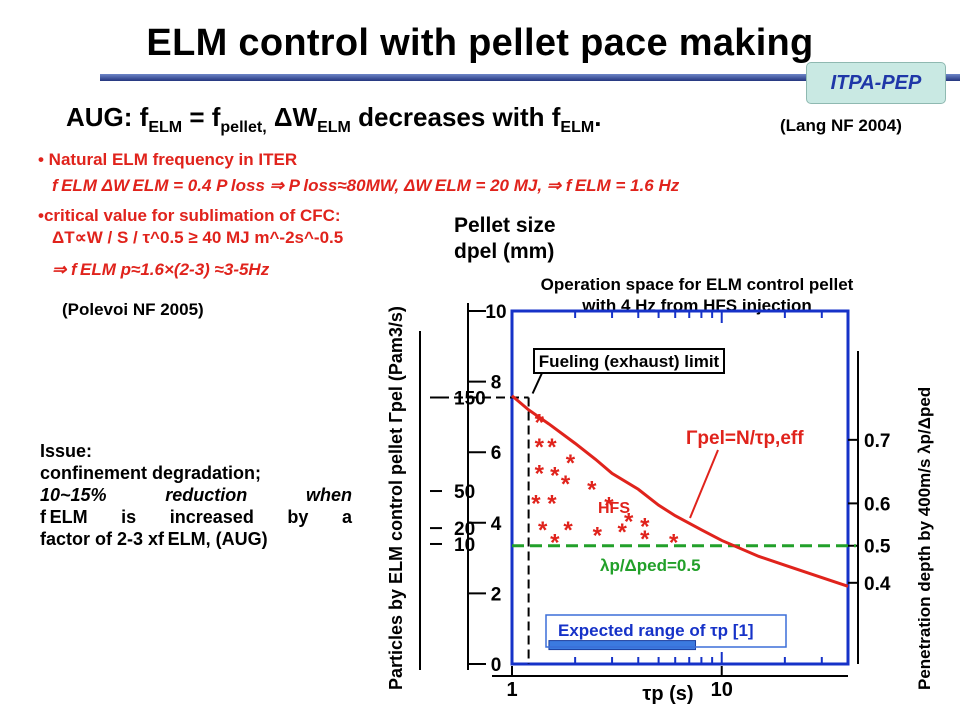 This screenshot has width=960, height=720. Describe the element at coordinates (704, 484) in the screenshot. I see `gamma-pel-pointer` at that location.